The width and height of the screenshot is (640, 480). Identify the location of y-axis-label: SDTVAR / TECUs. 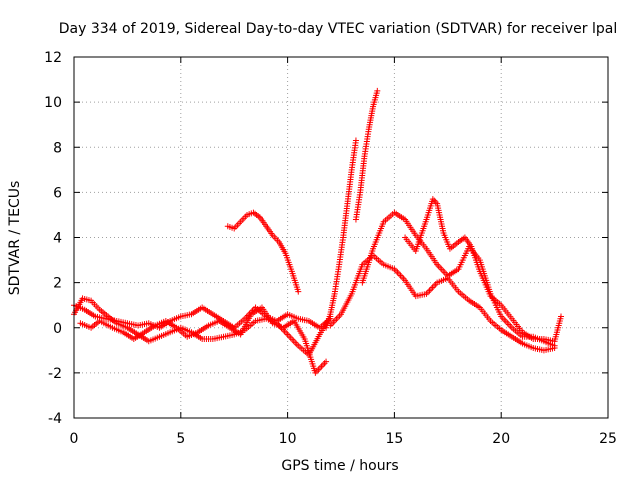
(15, 238).